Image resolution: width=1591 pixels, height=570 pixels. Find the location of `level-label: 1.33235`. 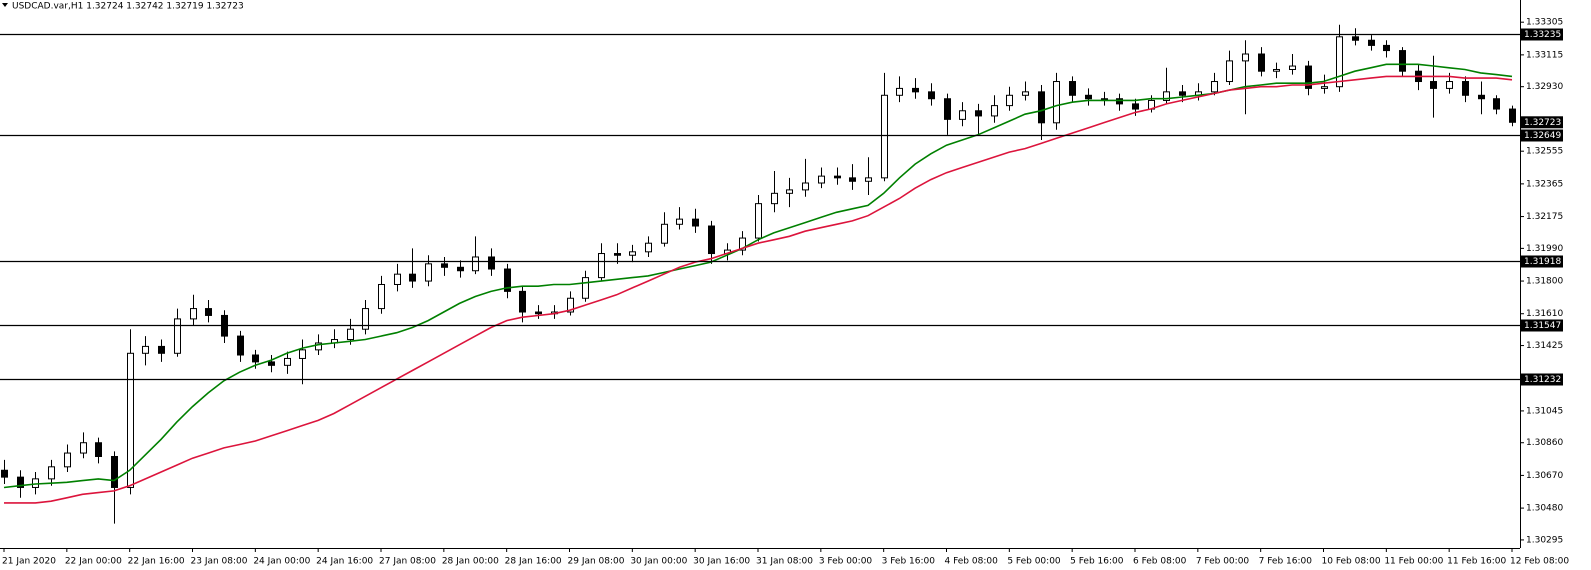

level-label: 1.33235 is located at coordinates (1542, 35).